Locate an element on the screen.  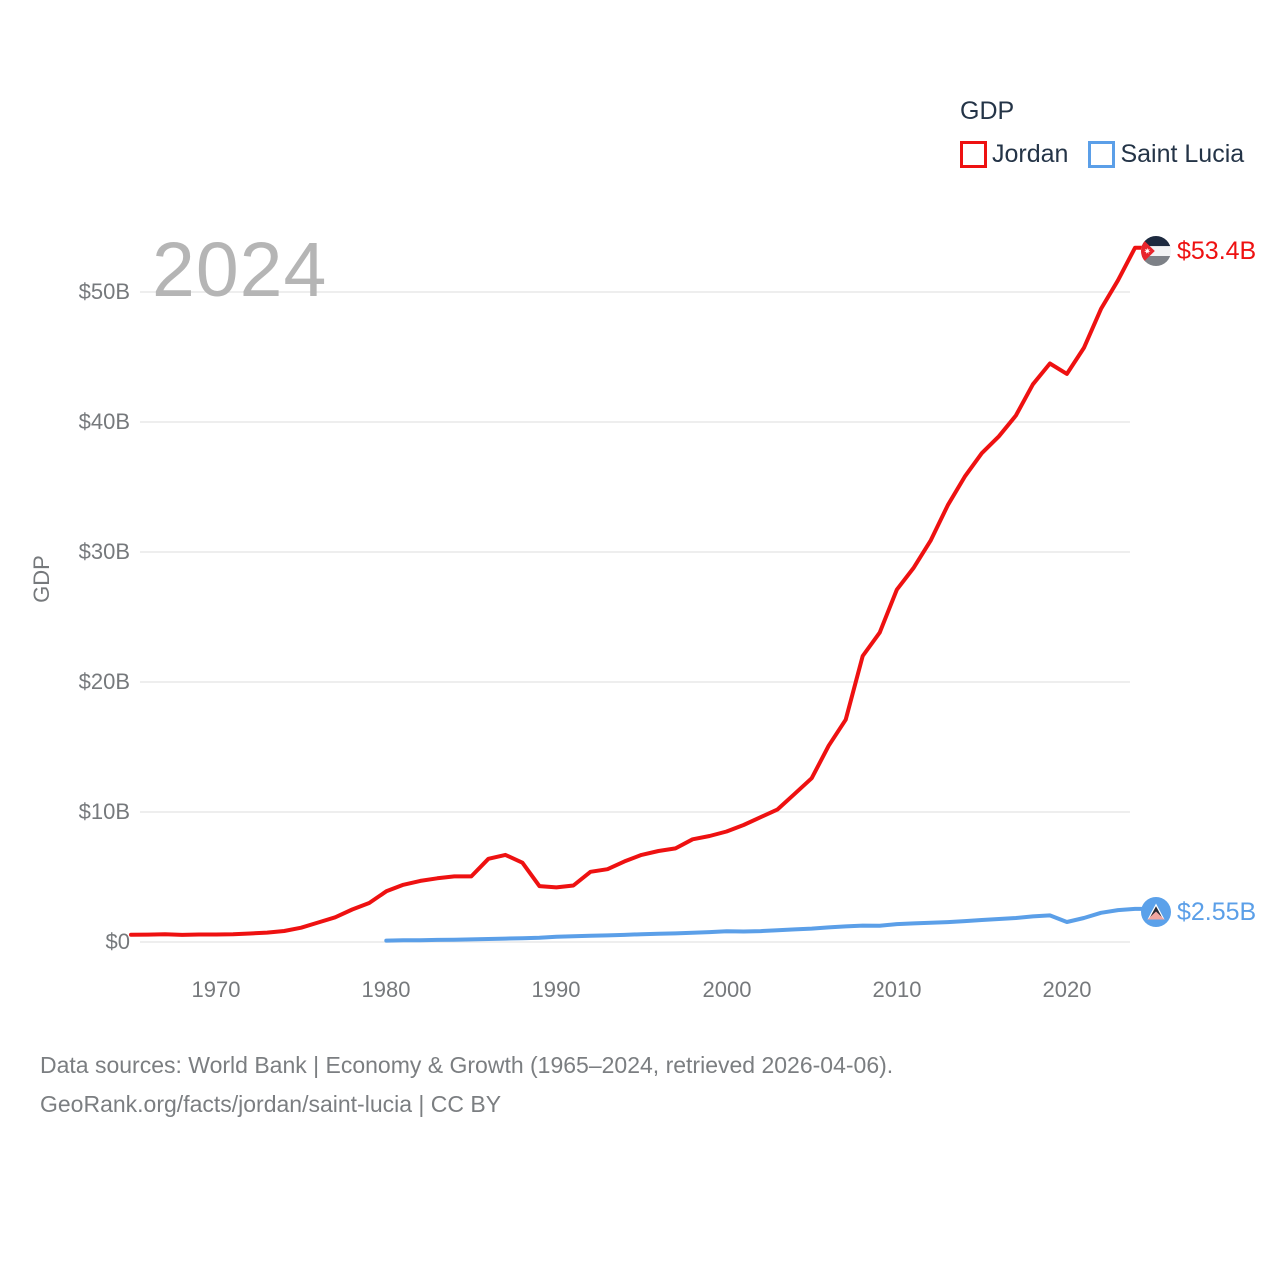
legend-item-jordan: Jordan is located at coordinates (1014, 154).